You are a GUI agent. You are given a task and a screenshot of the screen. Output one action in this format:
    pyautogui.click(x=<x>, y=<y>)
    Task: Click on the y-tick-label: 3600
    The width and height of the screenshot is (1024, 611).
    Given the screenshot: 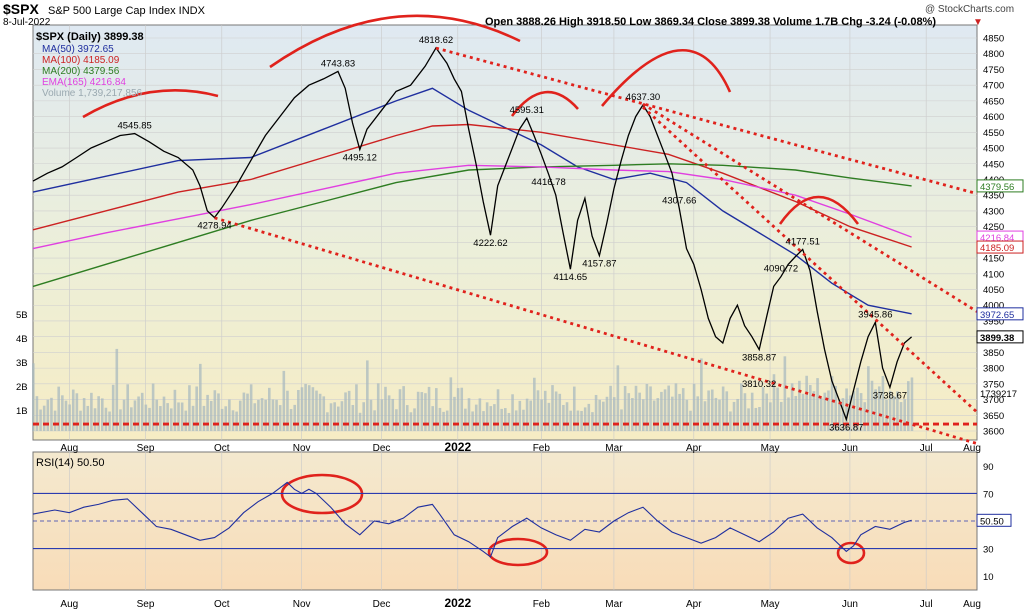 What is the action you would take?
    pyautogui.click(x=993, y=432)
    